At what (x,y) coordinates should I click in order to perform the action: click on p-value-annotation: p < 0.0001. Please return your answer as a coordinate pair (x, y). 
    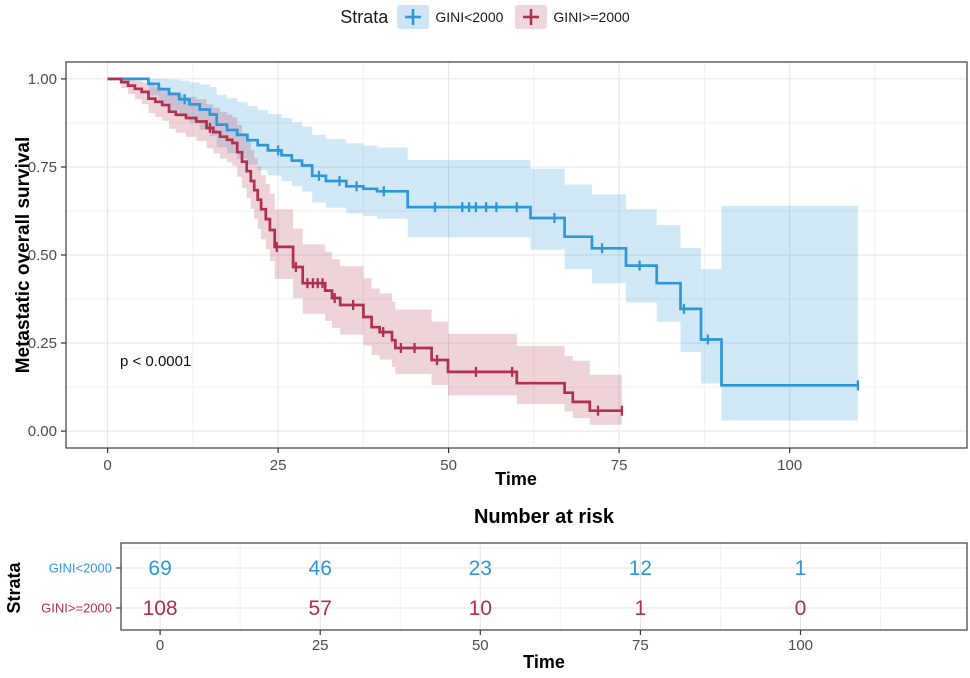
    Looking at the image, I should click on (156, 361).